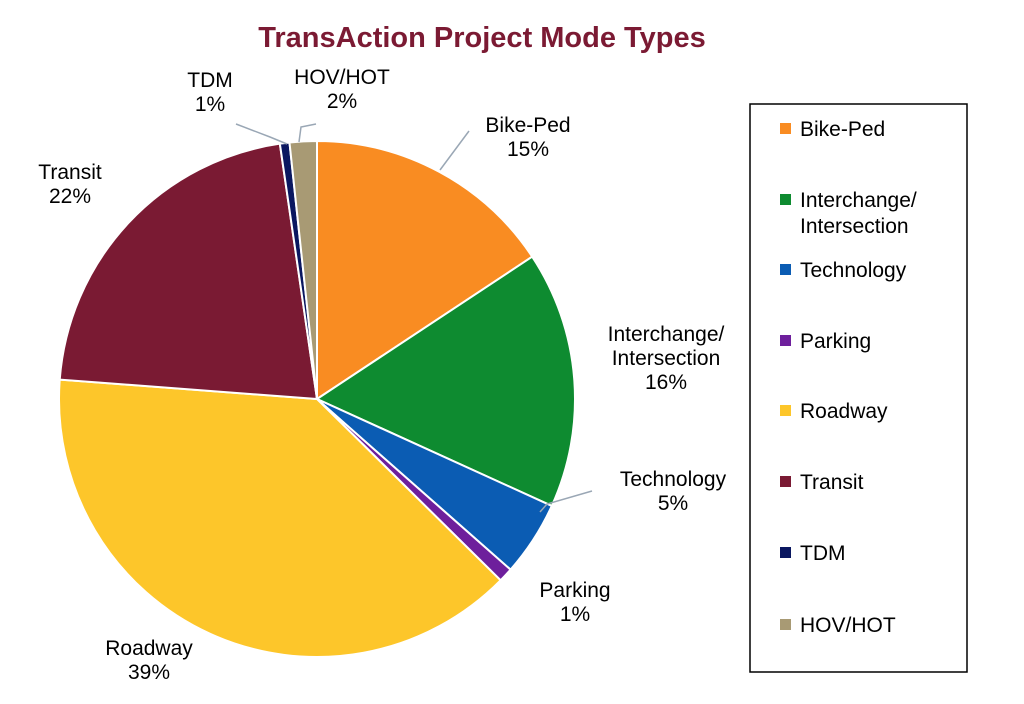 This screenshot has width=1024, height=704. Describe the element at coordinates (785, 624) in the screenshot. I see `legend-swatch-hov-hot` at that location.